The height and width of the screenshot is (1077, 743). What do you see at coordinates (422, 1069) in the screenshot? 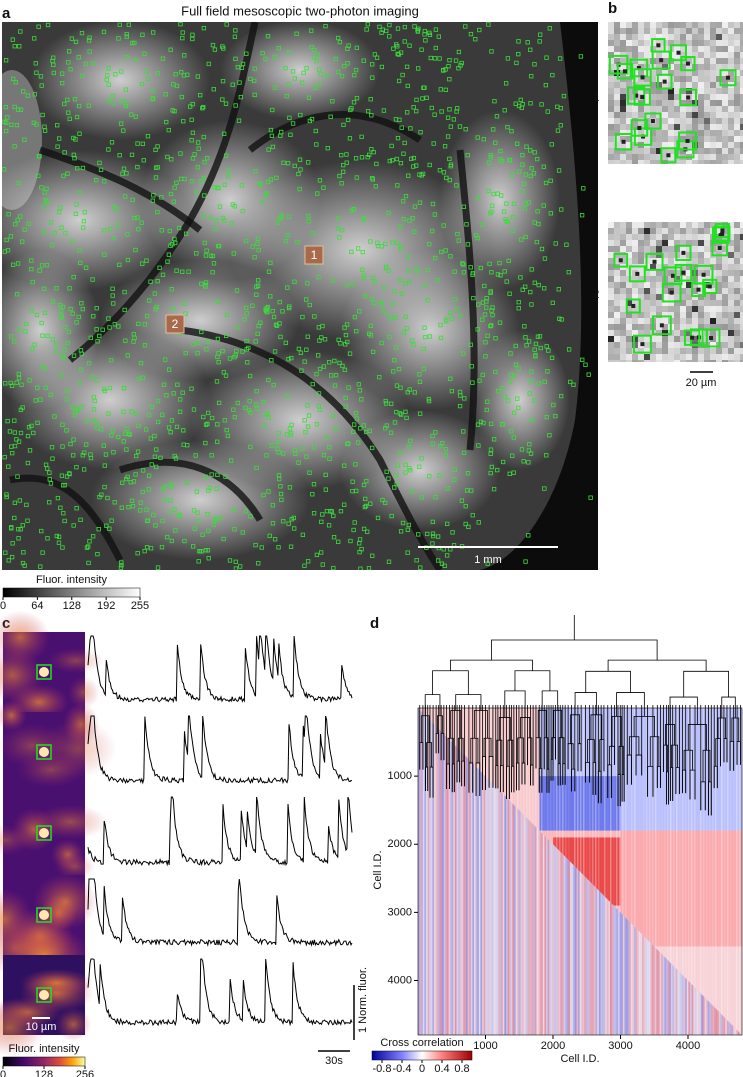
I see `colorbar-tick-label: 0` at bounding box center [422, 1069].